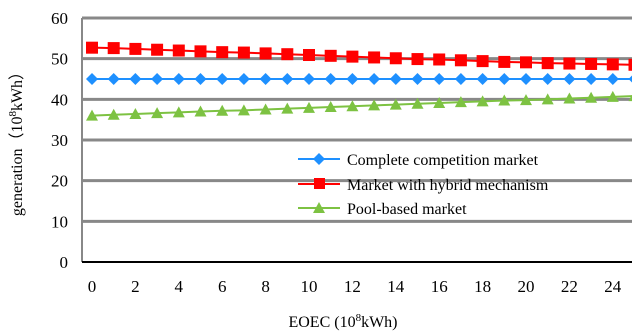  What do you see at coordinates (135, 286) in the screenshot?
I see `x-tick-label-2: 2` at bounding box center [135, 286].